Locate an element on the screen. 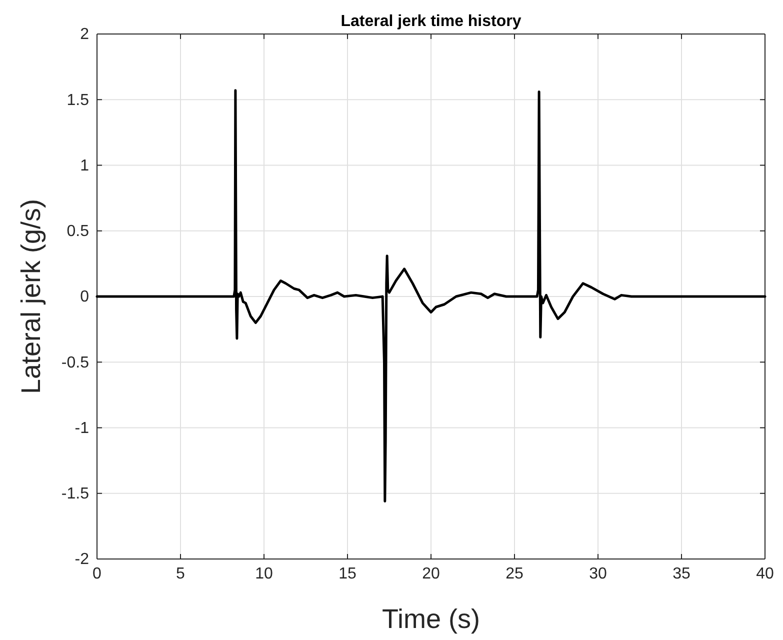 The image size is (783, 640). x-tick-label: 25 is located at coordinates (515, 573).